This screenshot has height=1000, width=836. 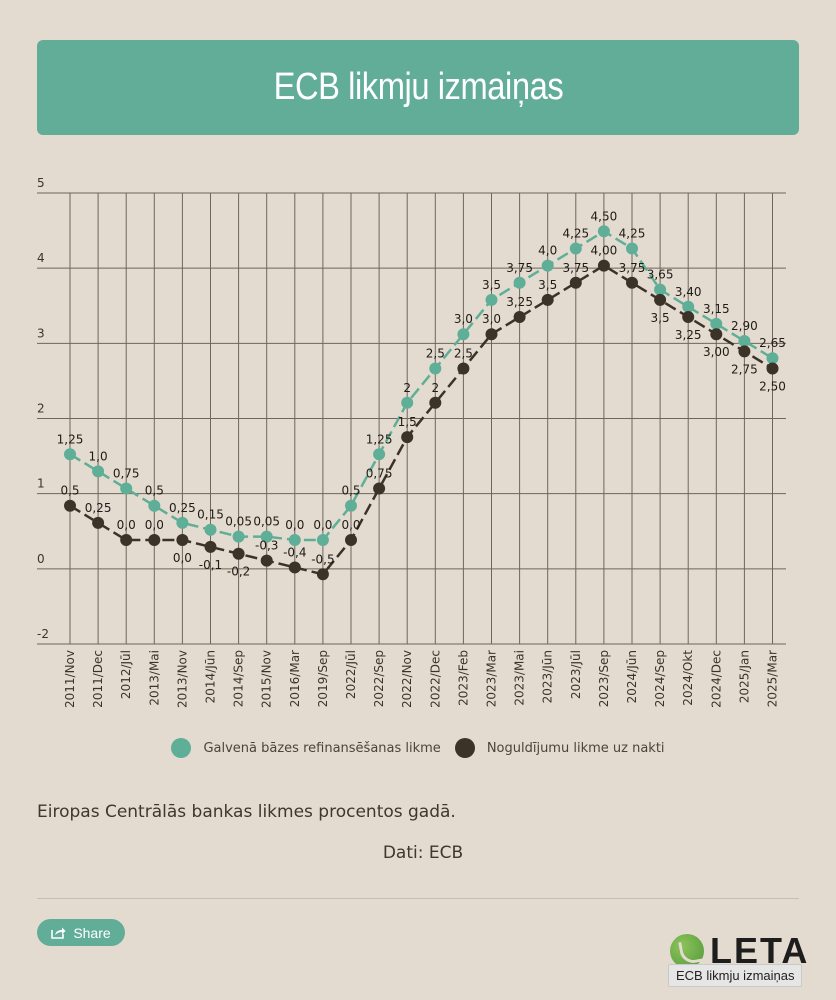 What do you see at coordinates (379, 474) in the screenshot?
I see `data-label: 0,75` at bounding box center [379, 474].